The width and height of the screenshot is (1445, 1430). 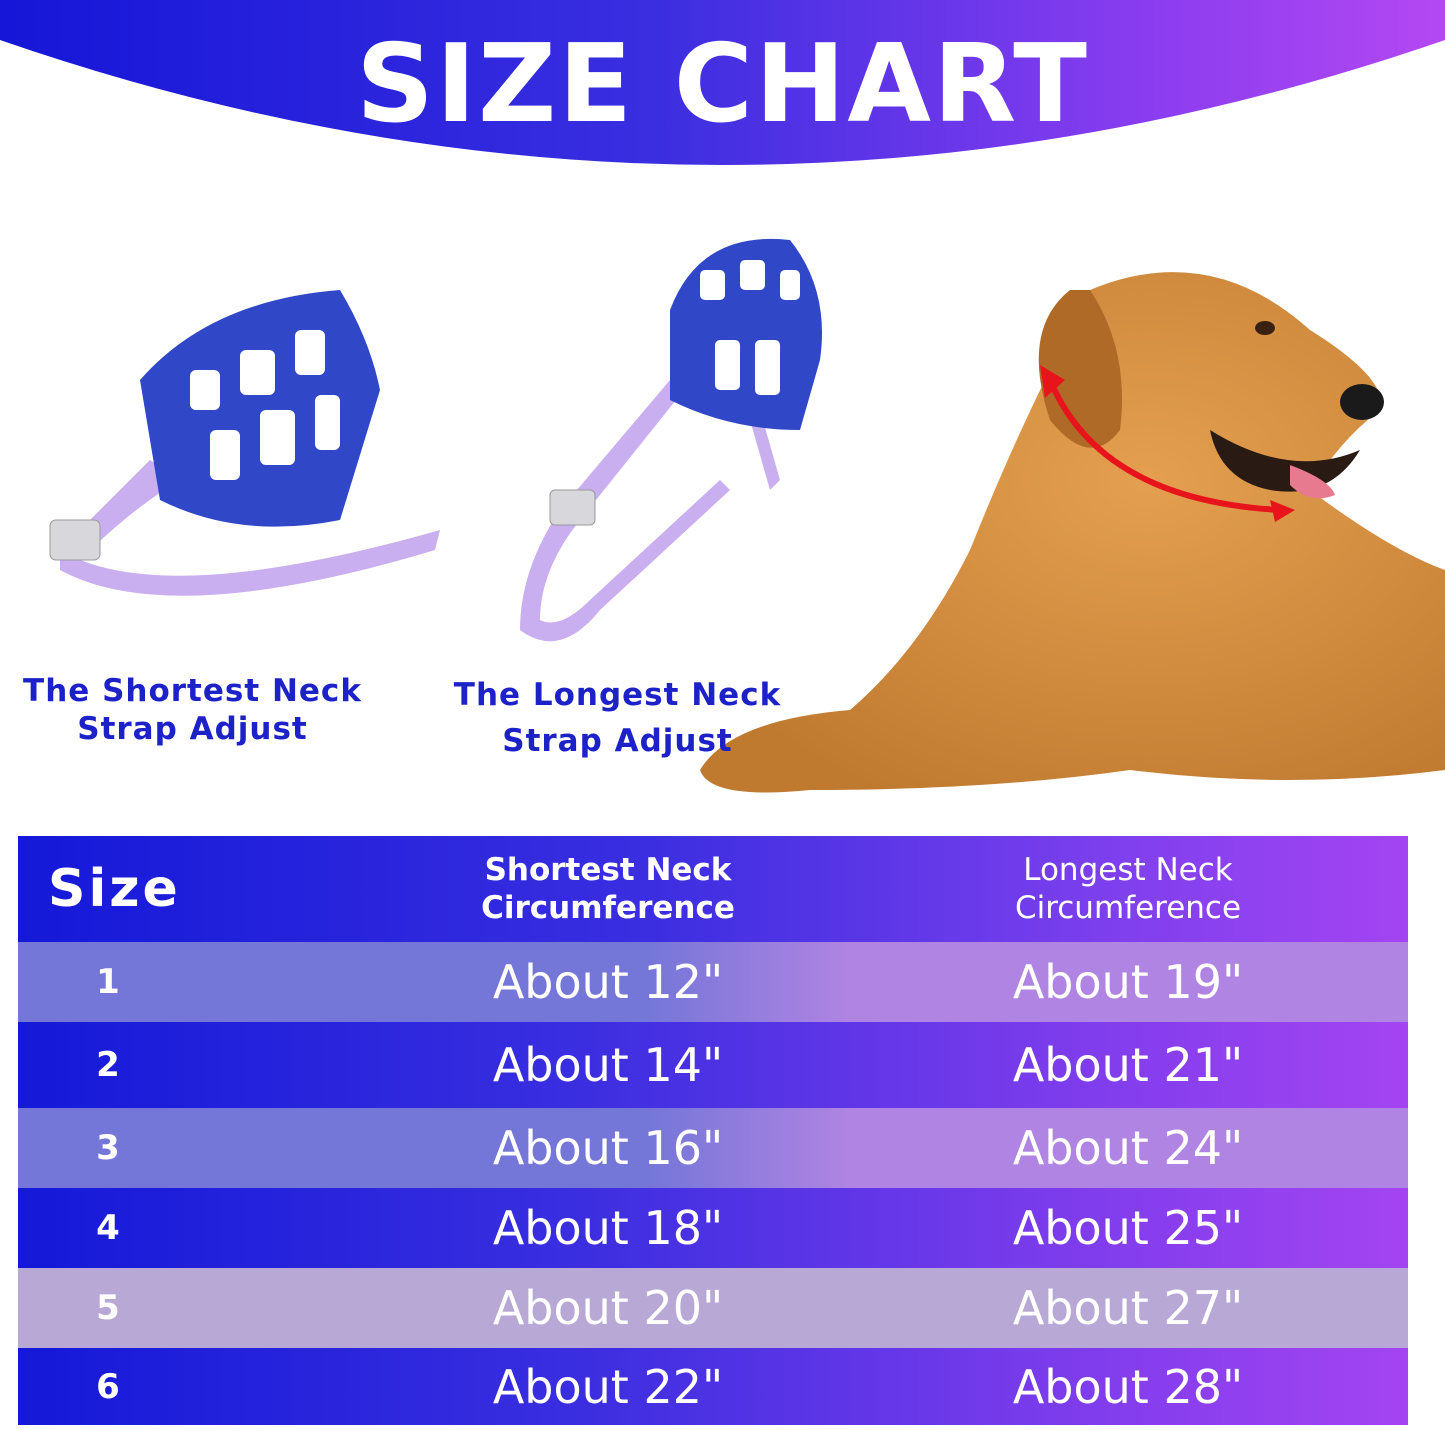 I want to click on header-line: Shortest Neck, so click(x=608, y=870).